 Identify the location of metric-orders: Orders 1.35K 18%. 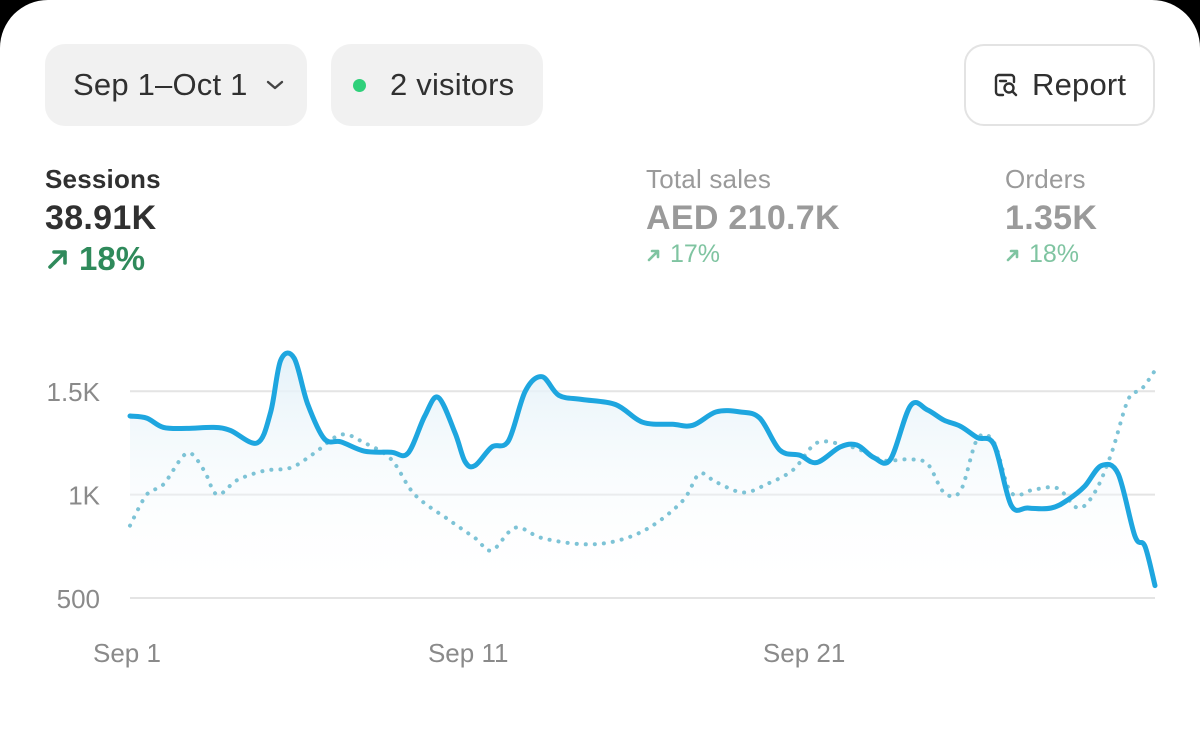
(1051, 216).